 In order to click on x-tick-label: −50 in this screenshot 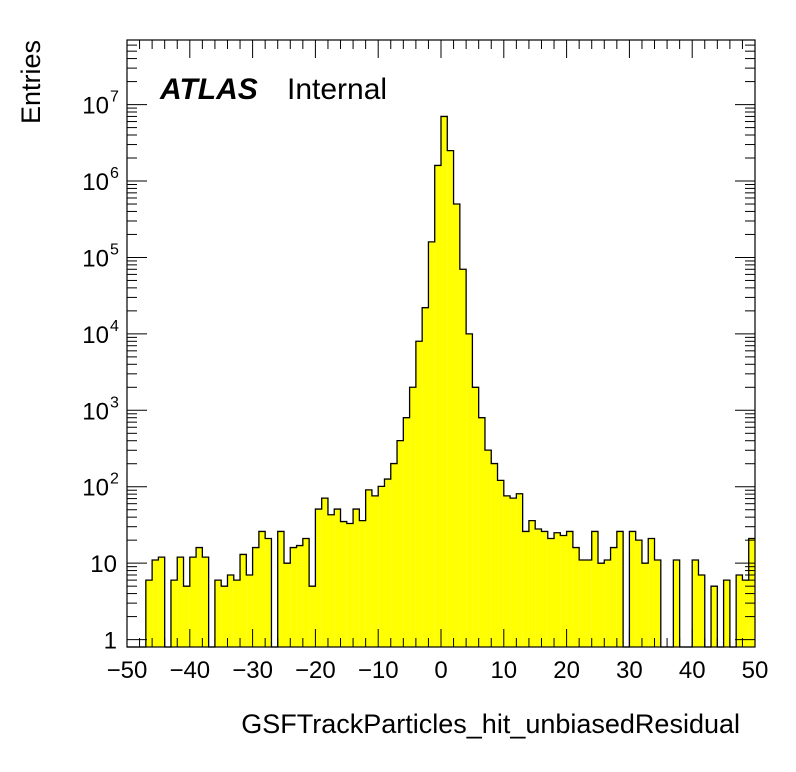, I will do `click(127, 670)`.